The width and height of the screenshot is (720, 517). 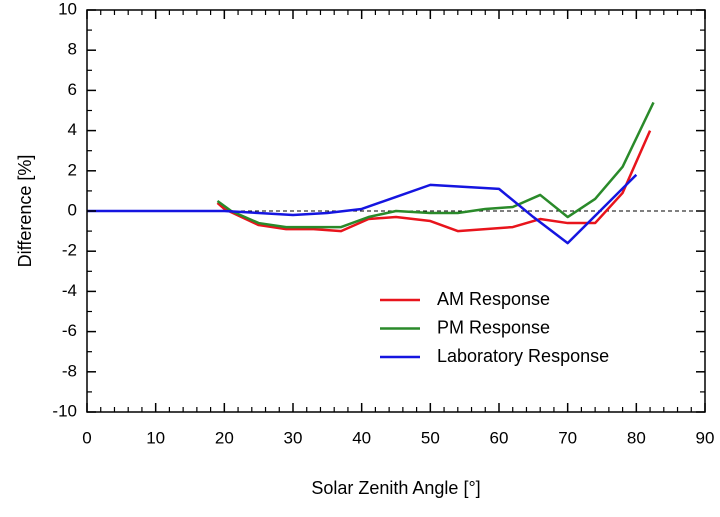 I want to click on y-tick-label: -2, so click(x=69, y=250).